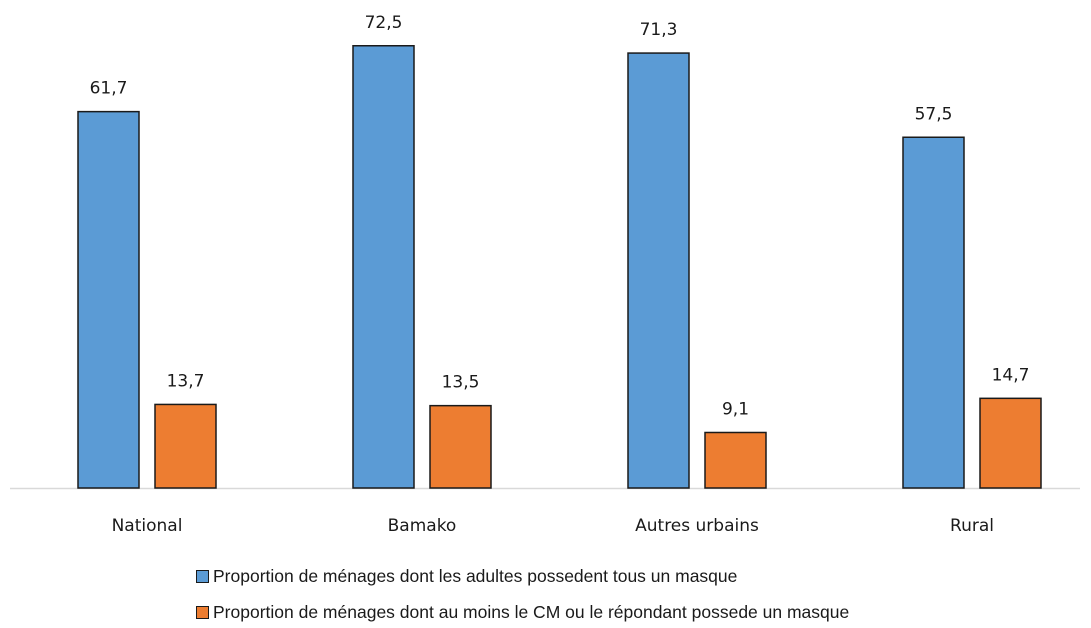 The width and height of the screenshot is (1091, 628). What do you see at coordinates (460, 446) in the screenshot?
I see `bar-series-2-bamako` at bounding box center [460, 446].